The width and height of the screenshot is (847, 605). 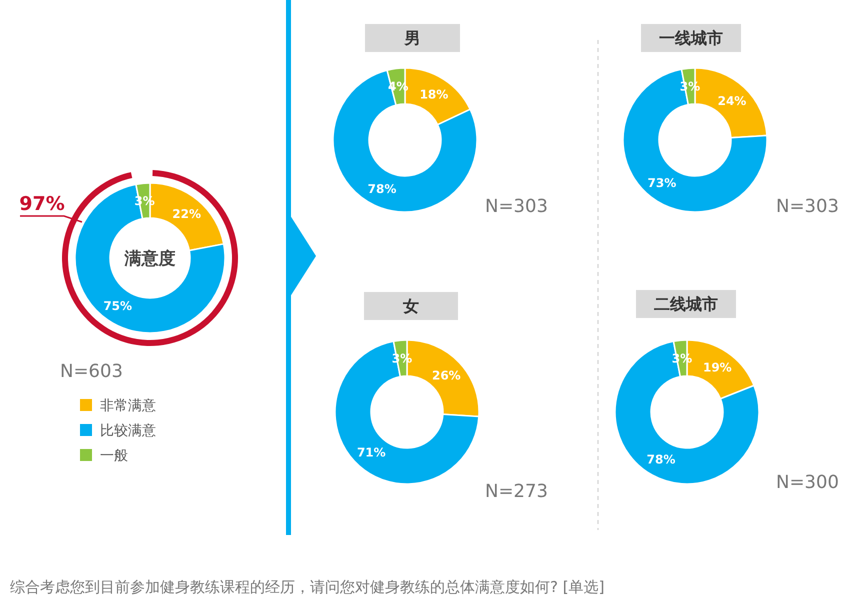 I want to click on text: N=300, so click(x=807, y=482).